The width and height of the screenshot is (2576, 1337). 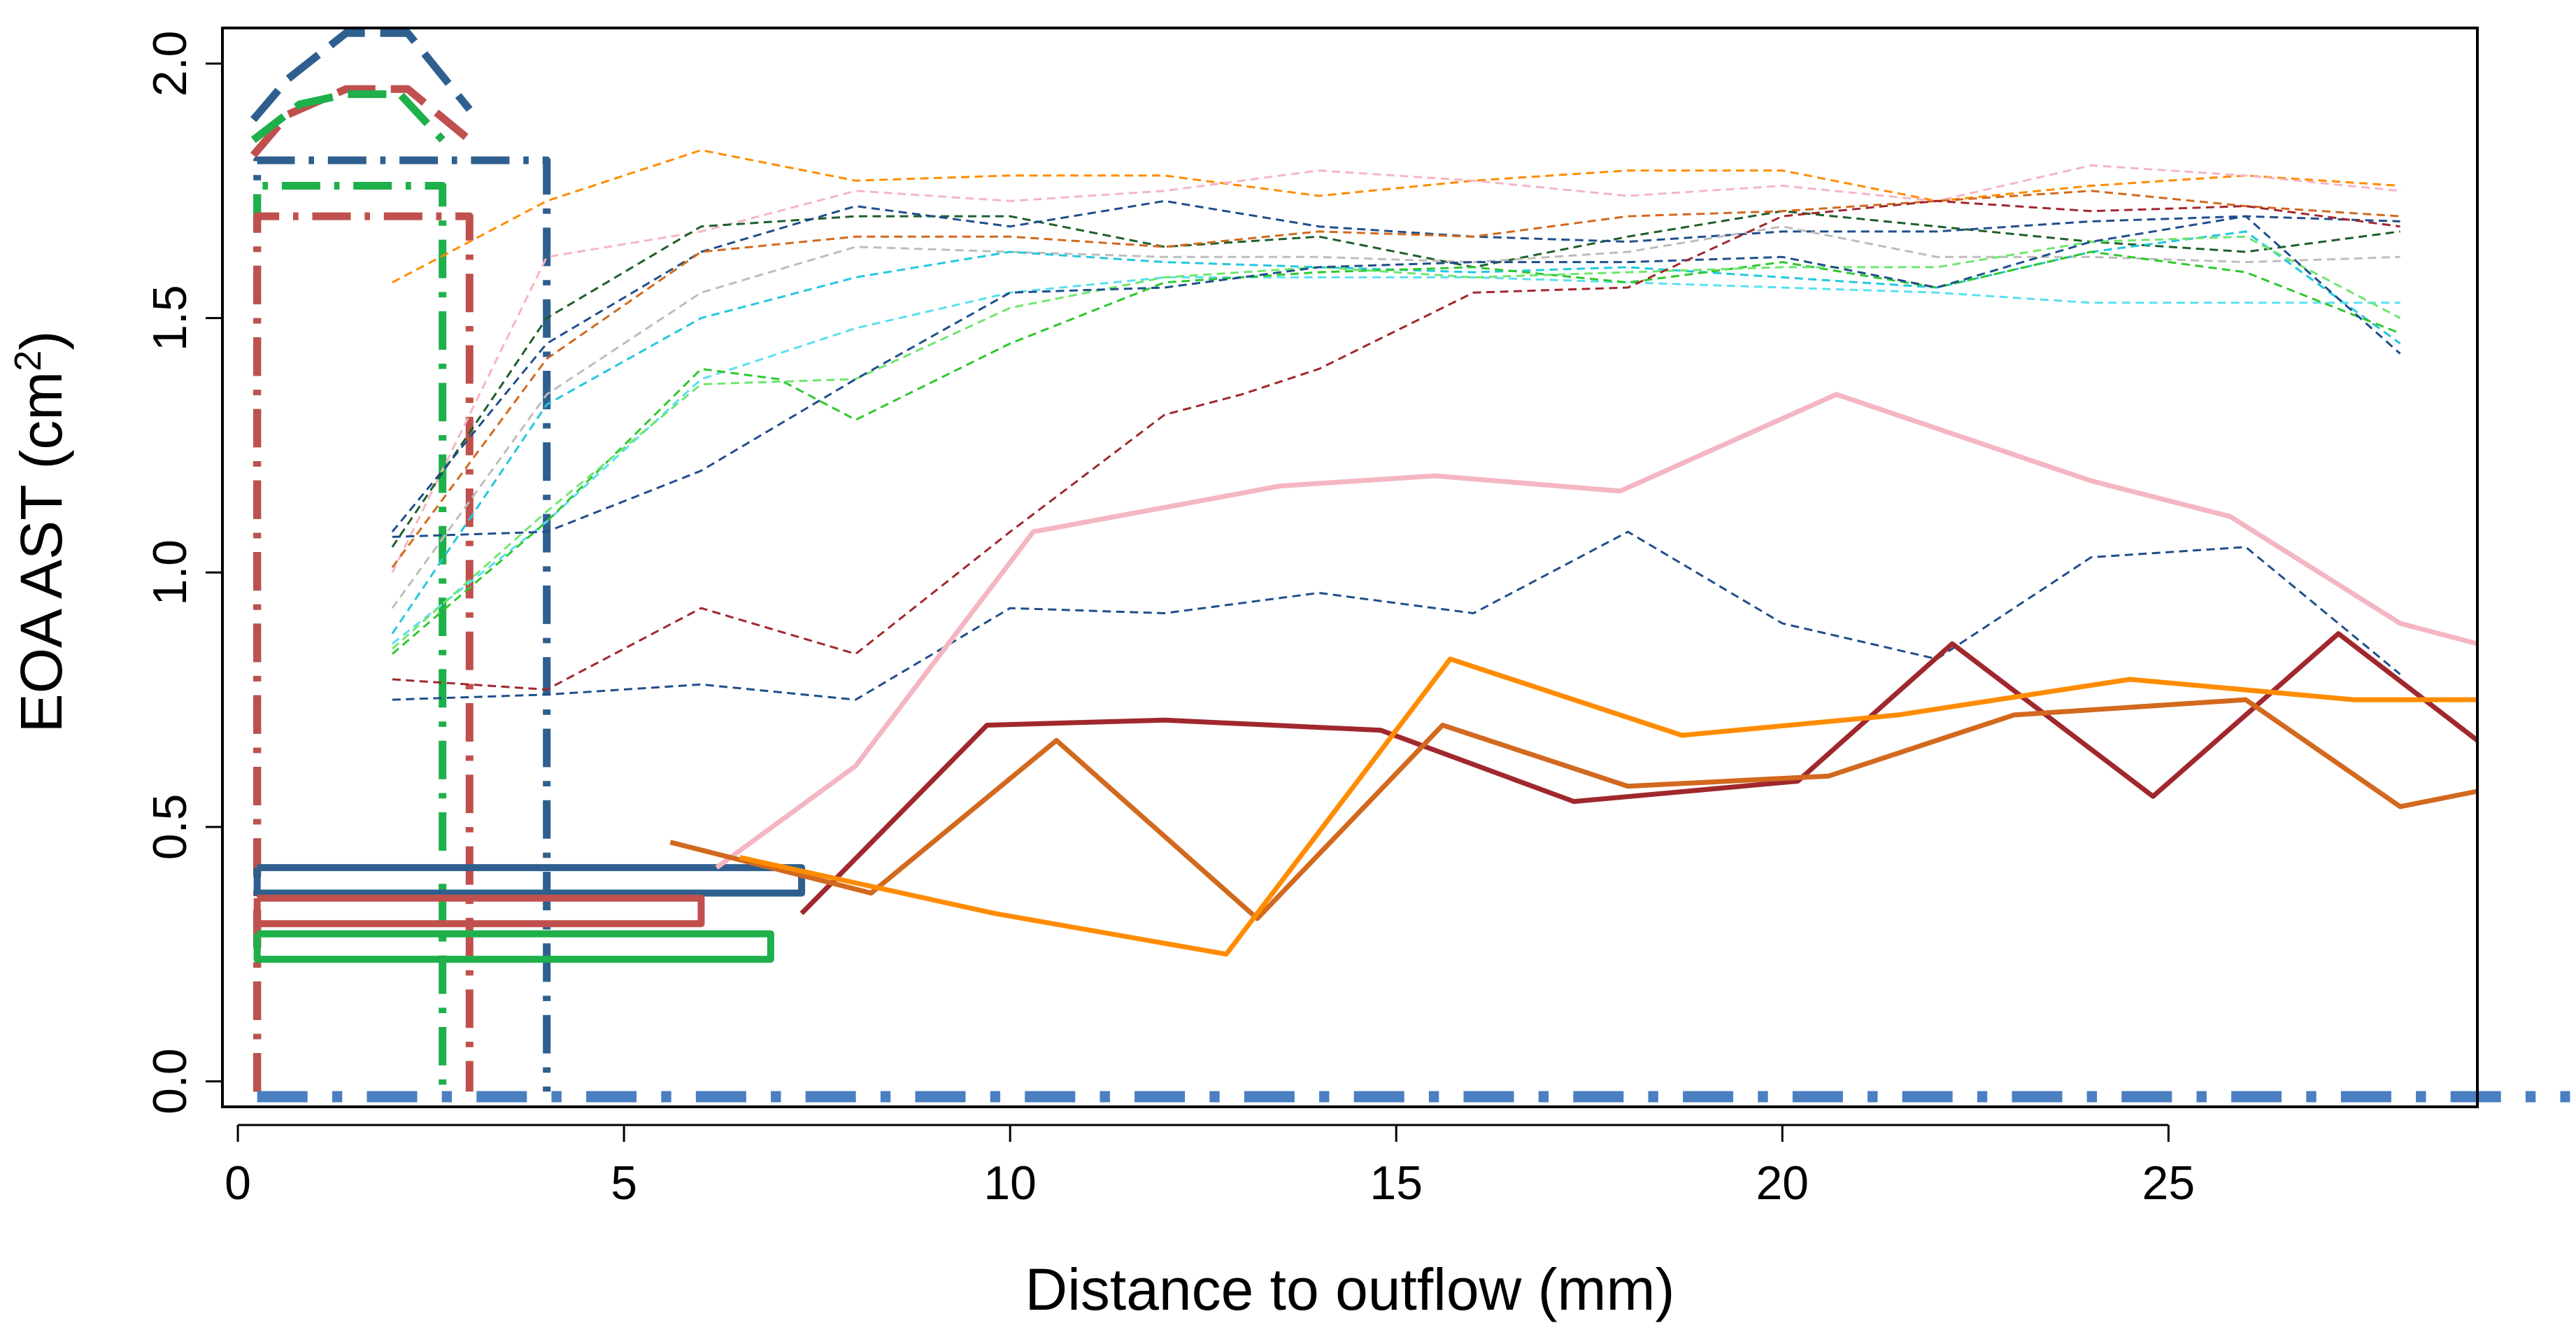 I want to click on y-tick-label: 0.5, so click(x=170, y=827).